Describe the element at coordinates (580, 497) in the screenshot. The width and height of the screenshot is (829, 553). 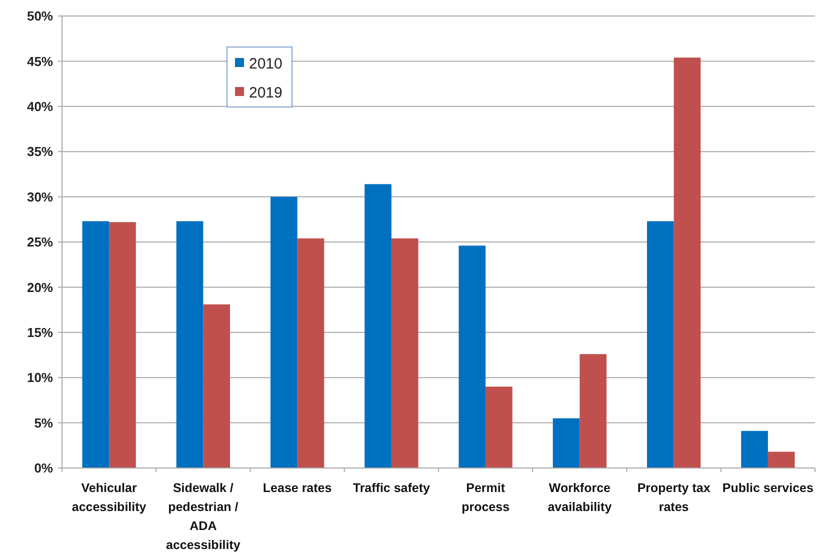
I see `x-tick-label: Workforce availability` at that location.